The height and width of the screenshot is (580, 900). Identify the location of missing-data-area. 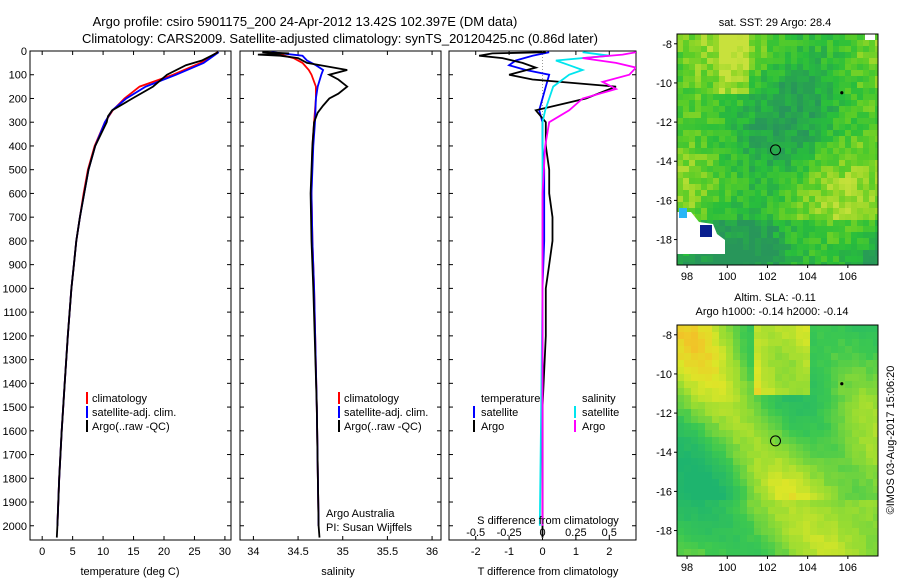
(870, 37).